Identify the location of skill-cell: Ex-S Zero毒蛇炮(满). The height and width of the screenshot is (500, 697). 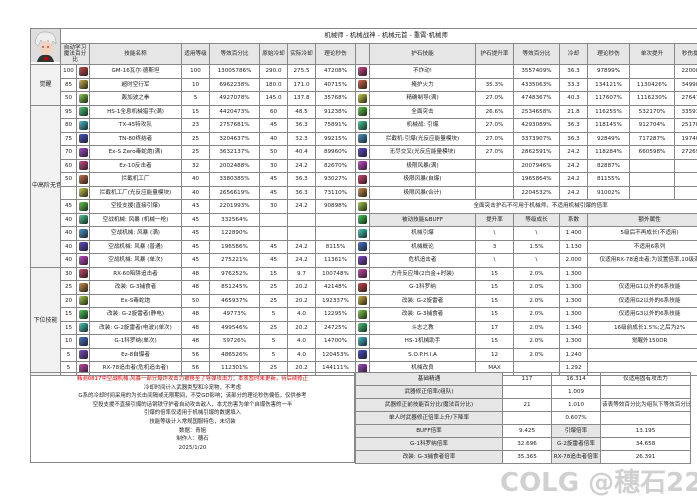
(135, 152).